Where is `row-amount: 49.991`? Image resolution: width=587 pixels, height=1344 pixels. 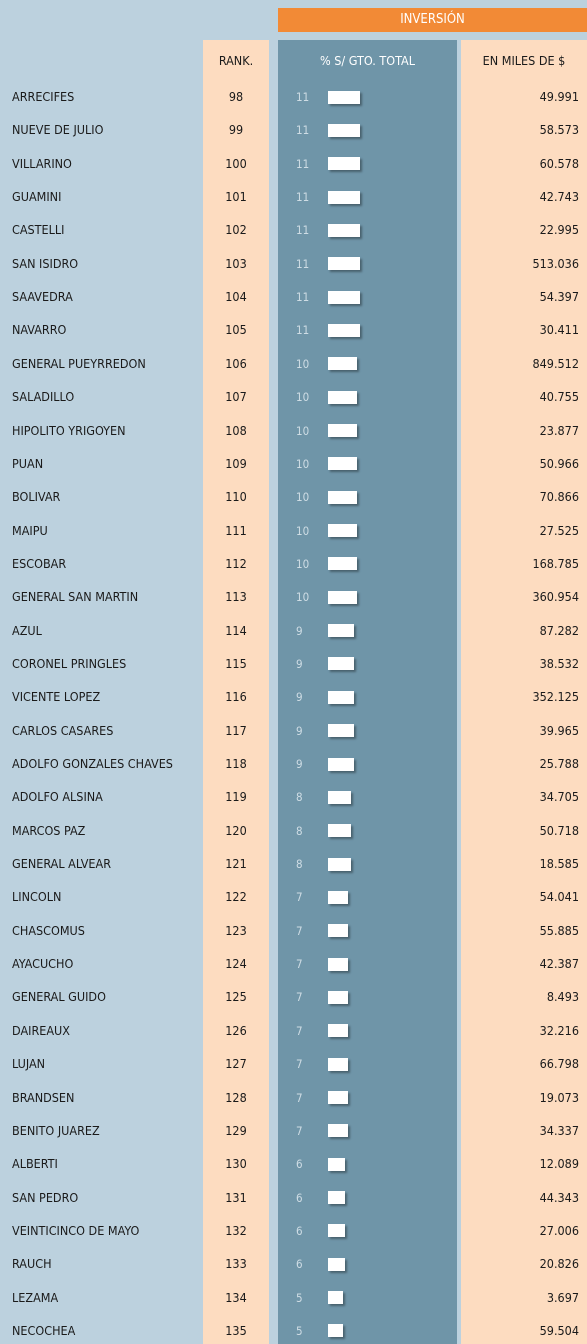
row-amount: 49.991 is located at coordinates (559, 96).